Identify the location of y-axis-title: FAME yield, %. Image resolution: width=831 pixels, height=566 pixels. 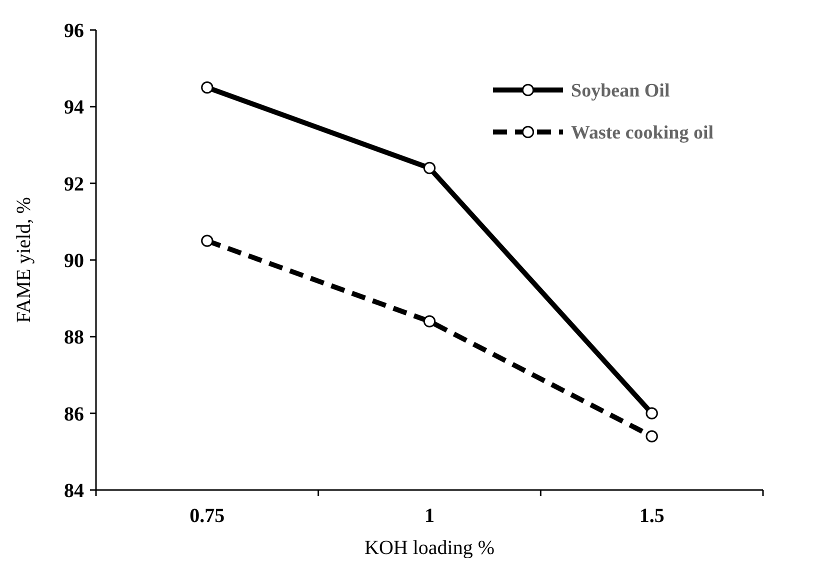
(24, 260).